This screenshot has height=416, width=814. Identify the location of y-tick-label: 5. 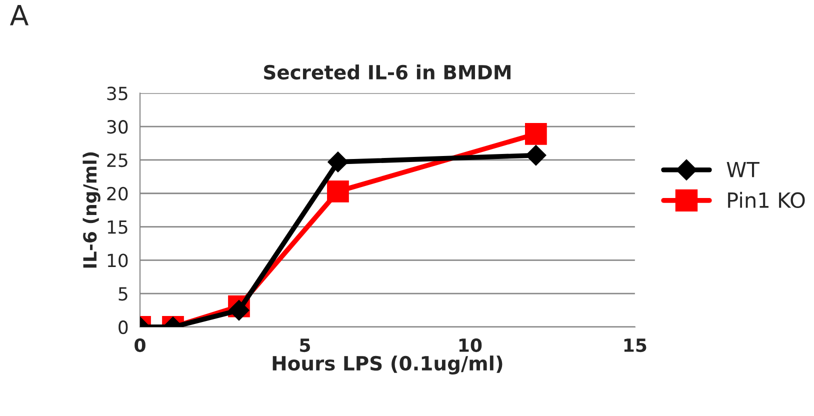
(123, 294).